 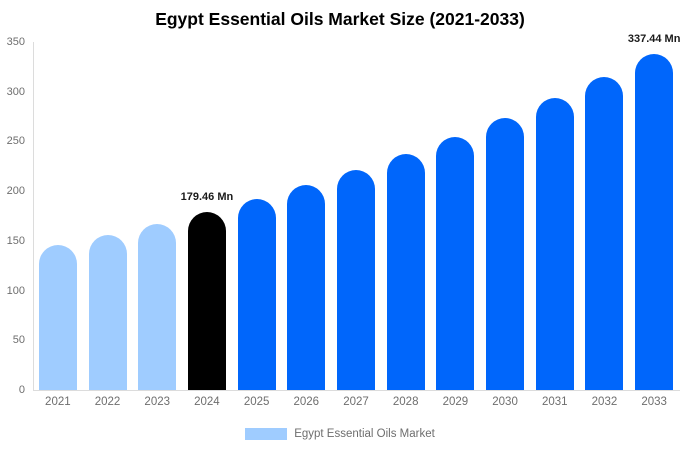 I want to click on y-axis-line, so click(x=33, y=216).